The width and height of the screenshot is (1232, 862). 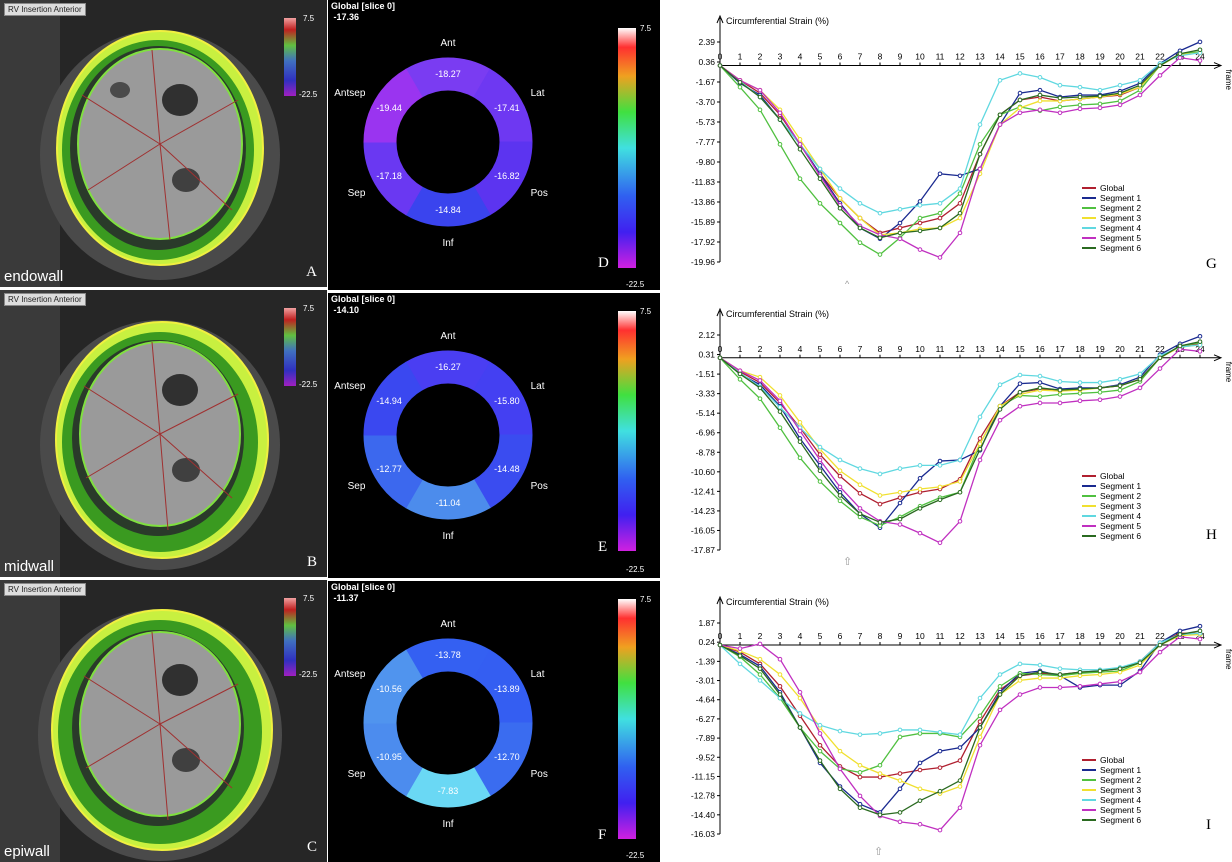 What do you see at coordinates (706, 82) in the screenshot?
I see `y-tick-label: -1.67` at bounding box center [706, 82].